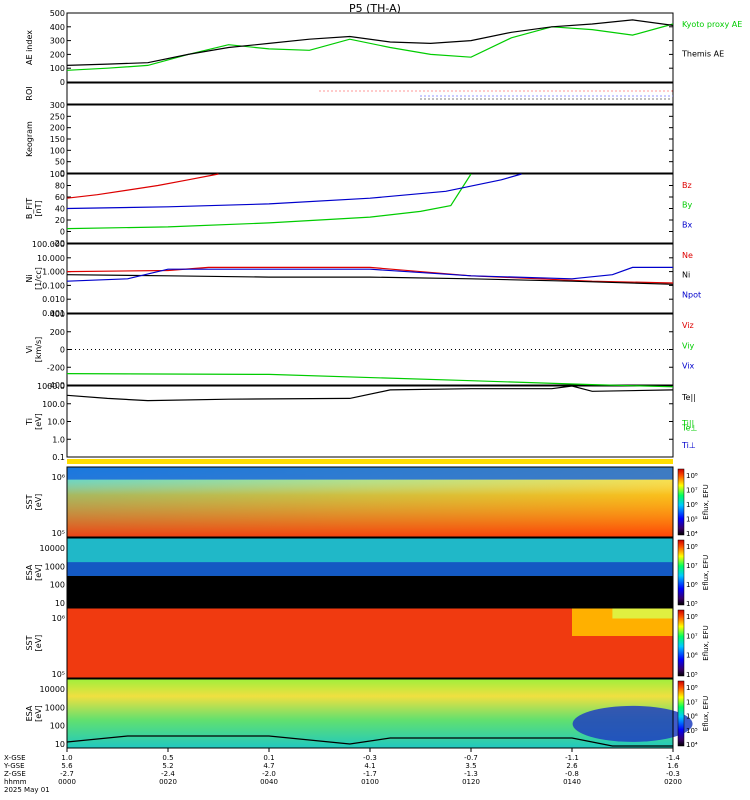  Describe the element at coordinates (632, 723) in the screenshot. I see `spectrogram-blob` at that location.